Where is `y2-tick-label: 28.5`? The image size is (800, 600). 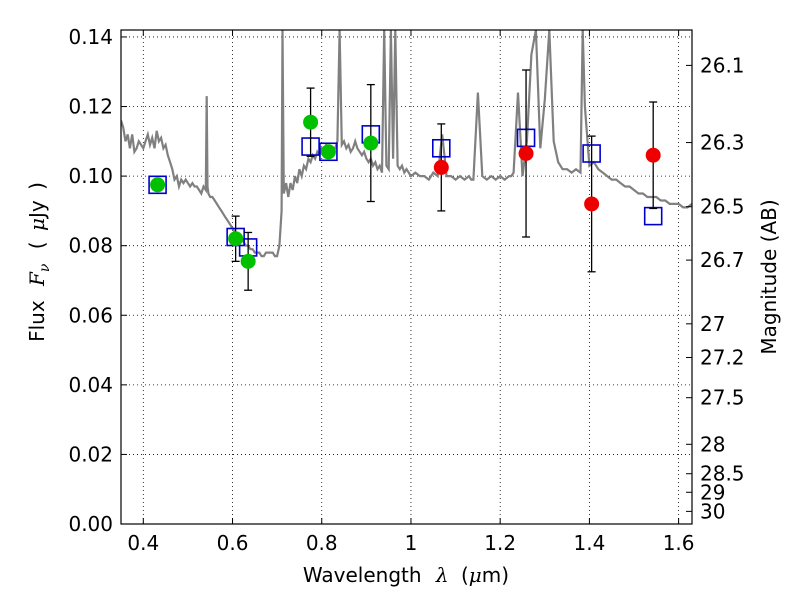 y2-tick-label: 28.5 is located at coordinates (722, 474).